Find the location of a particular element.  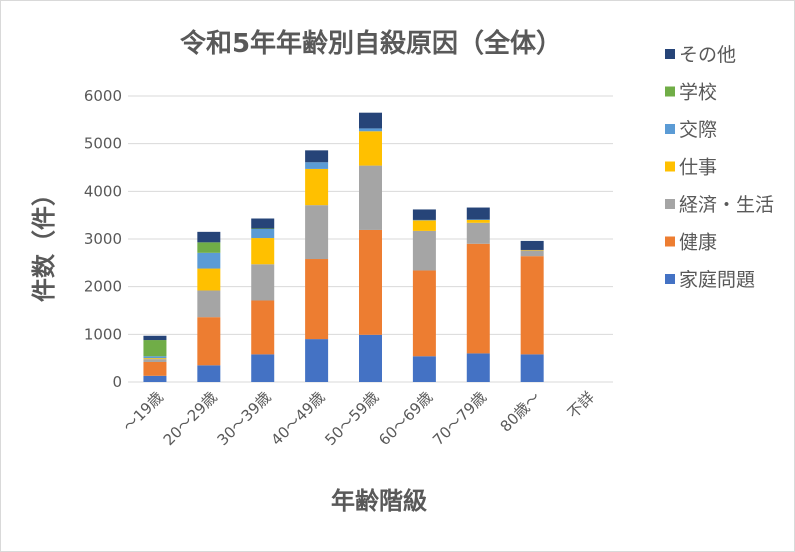

x-tick-label: 30～39歳 is located at coordinates (244, 418).